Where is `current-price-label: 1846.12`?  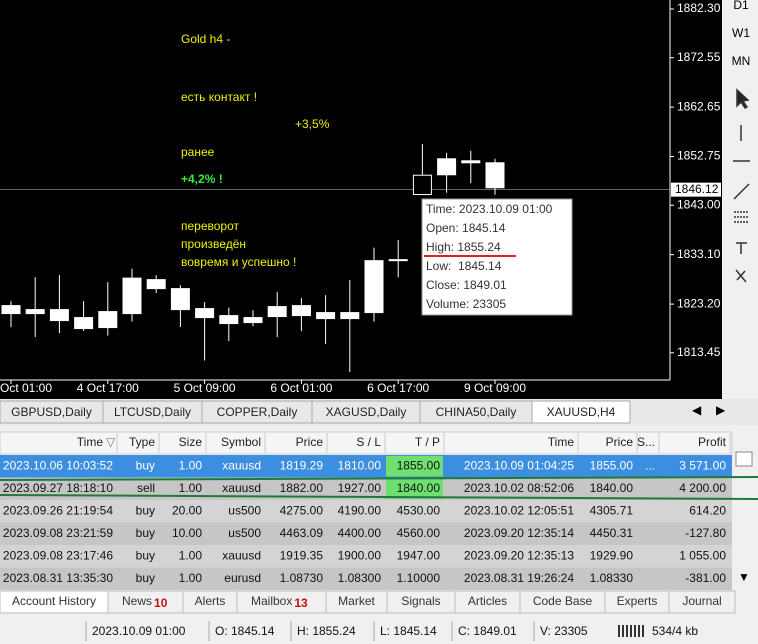
current-price-label: 1846.12 is located at coordinates (697, 189).